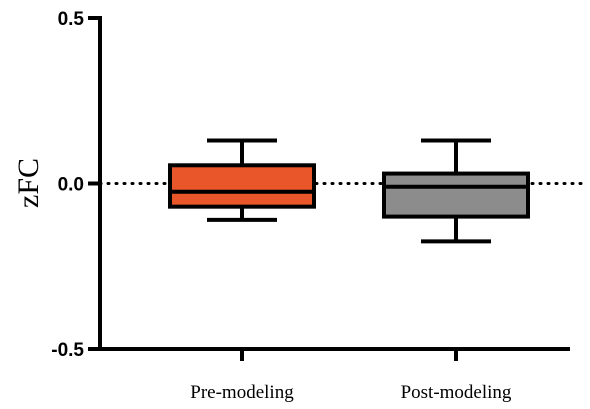  What do you see at coordinates (28, 183) in the screenshot?
I see `y-axis-title: zFC` at bounding box center [28, 183].